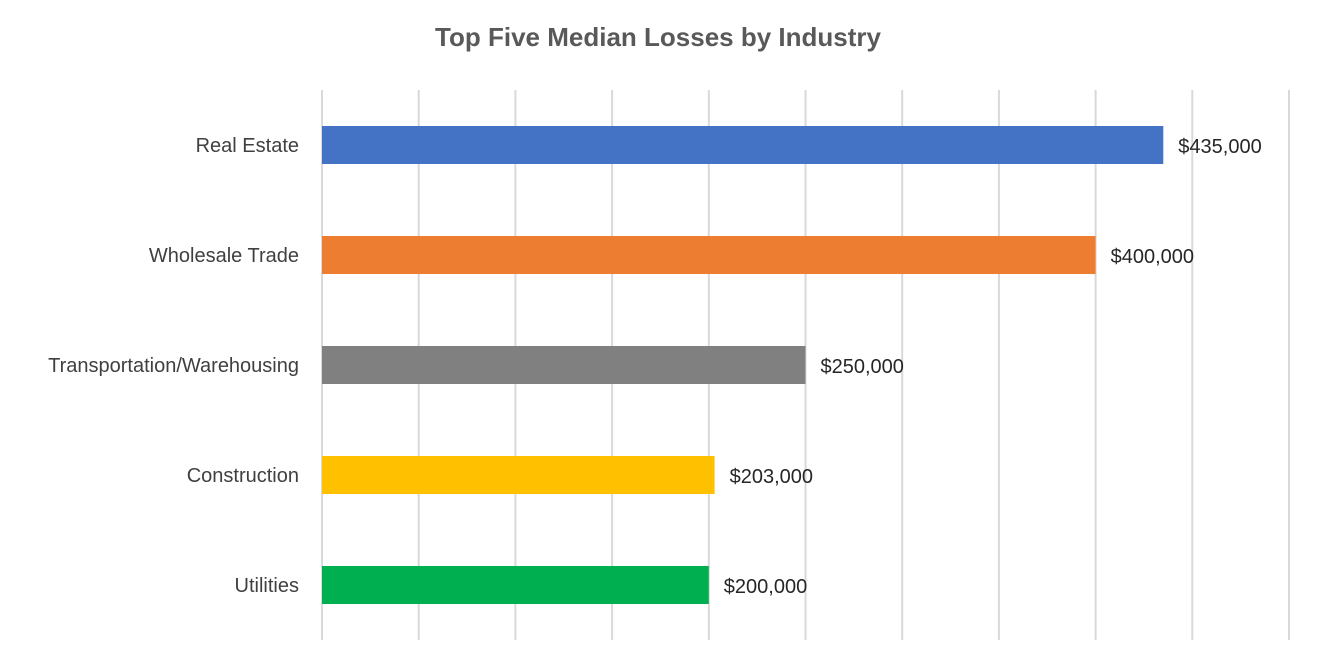 Image resolution: width=1318 pixels, height=670 pixels. I want to click on data-label: $250,000, so click(862, 367).